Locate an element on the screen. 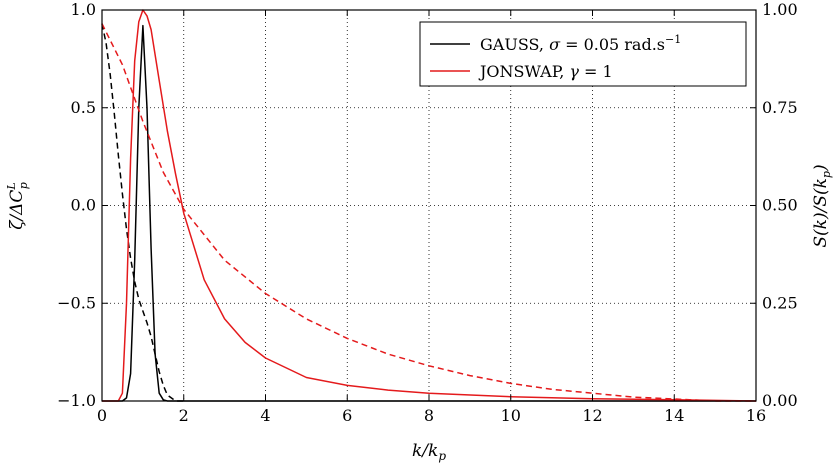 The image size is (838, 466). x-tick-label-8: 16 is located at coordinates (756, 415).